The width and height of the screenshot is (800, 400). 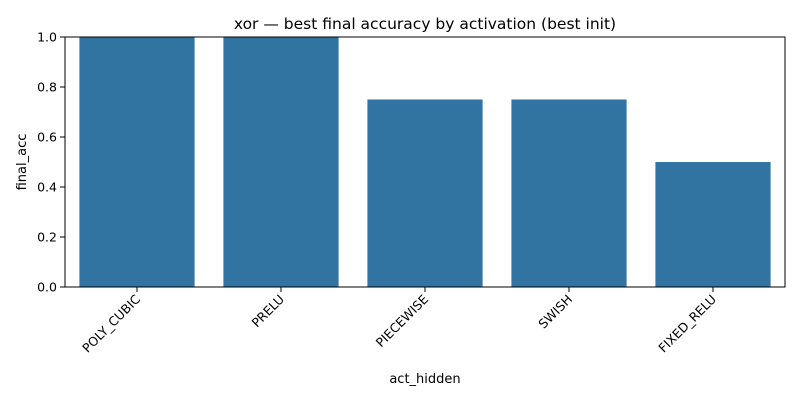 What do you see at coordinates (47, 87) in the screenshot?
I see `y-tick-label: 0.8` at bounding box center [47, 87].